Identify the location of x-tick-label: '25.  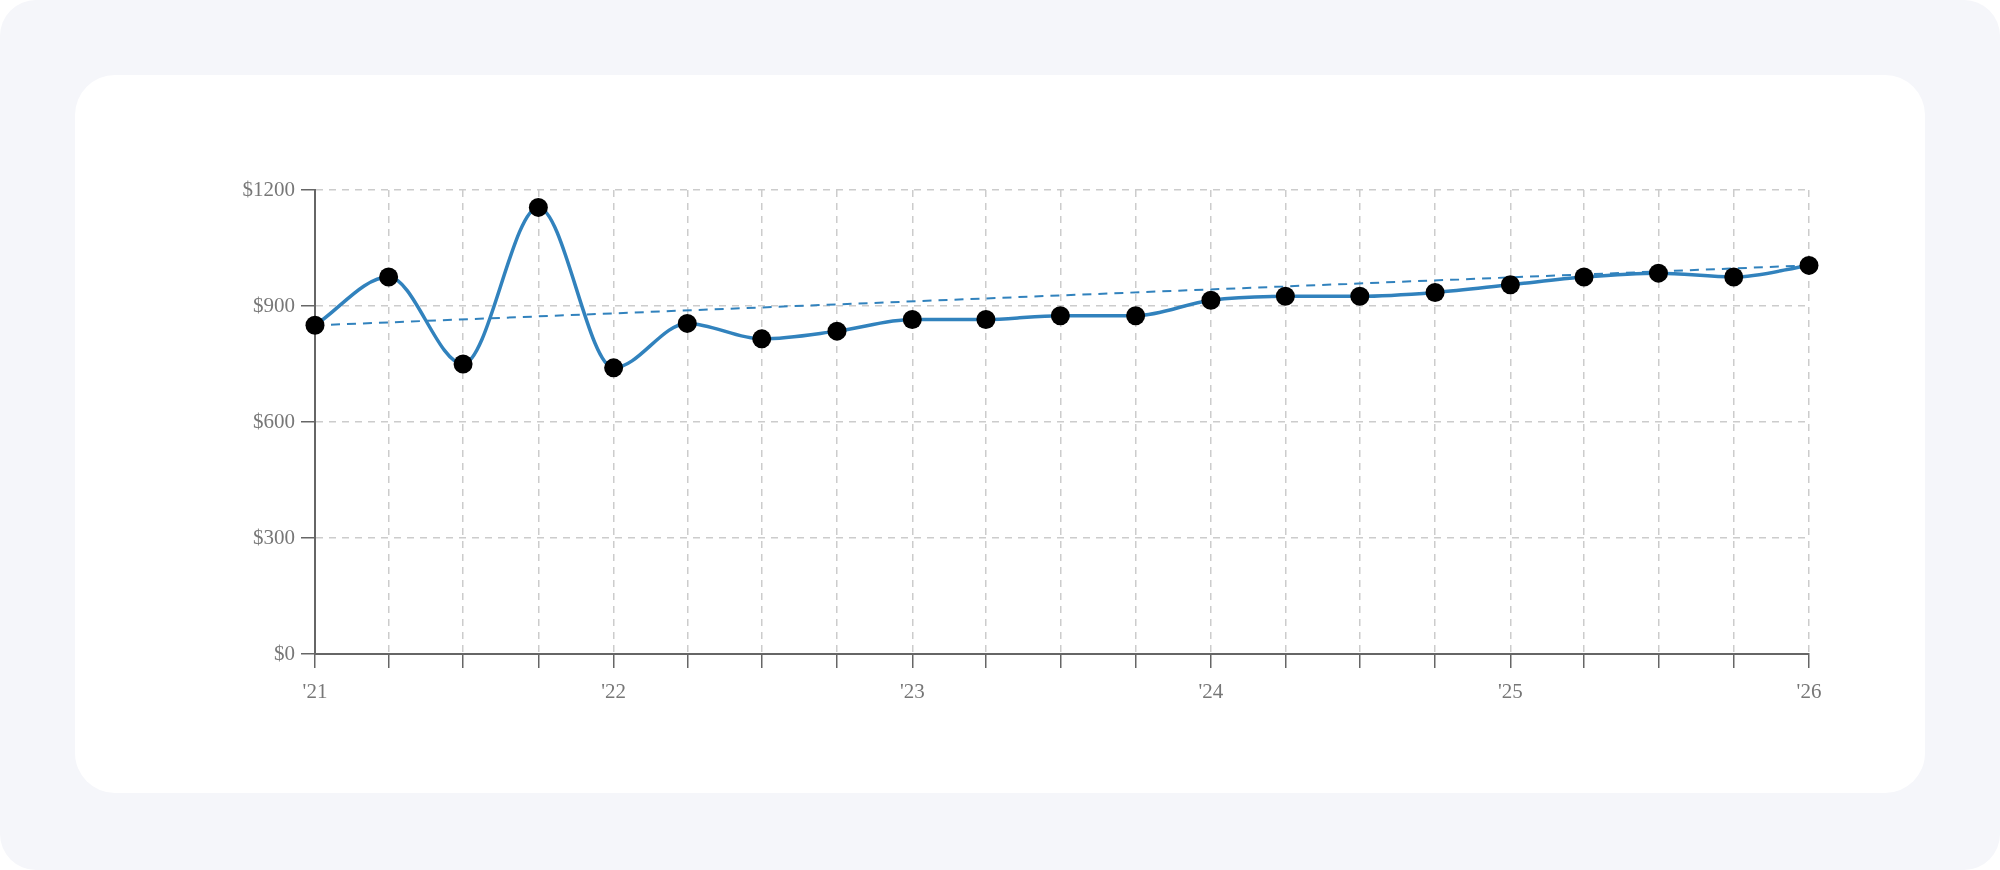
(1510, 691).